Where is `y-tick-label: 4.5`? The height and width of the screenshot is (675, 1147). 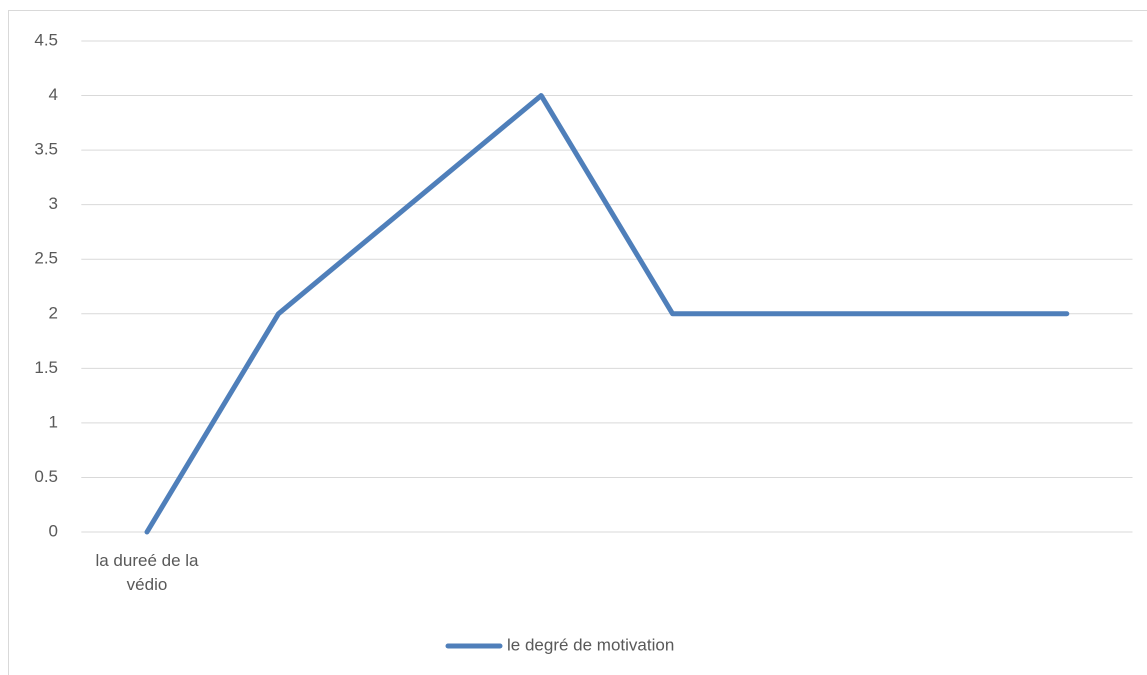 y-tick-label: 4.5 is located at coordinates (46, 39).